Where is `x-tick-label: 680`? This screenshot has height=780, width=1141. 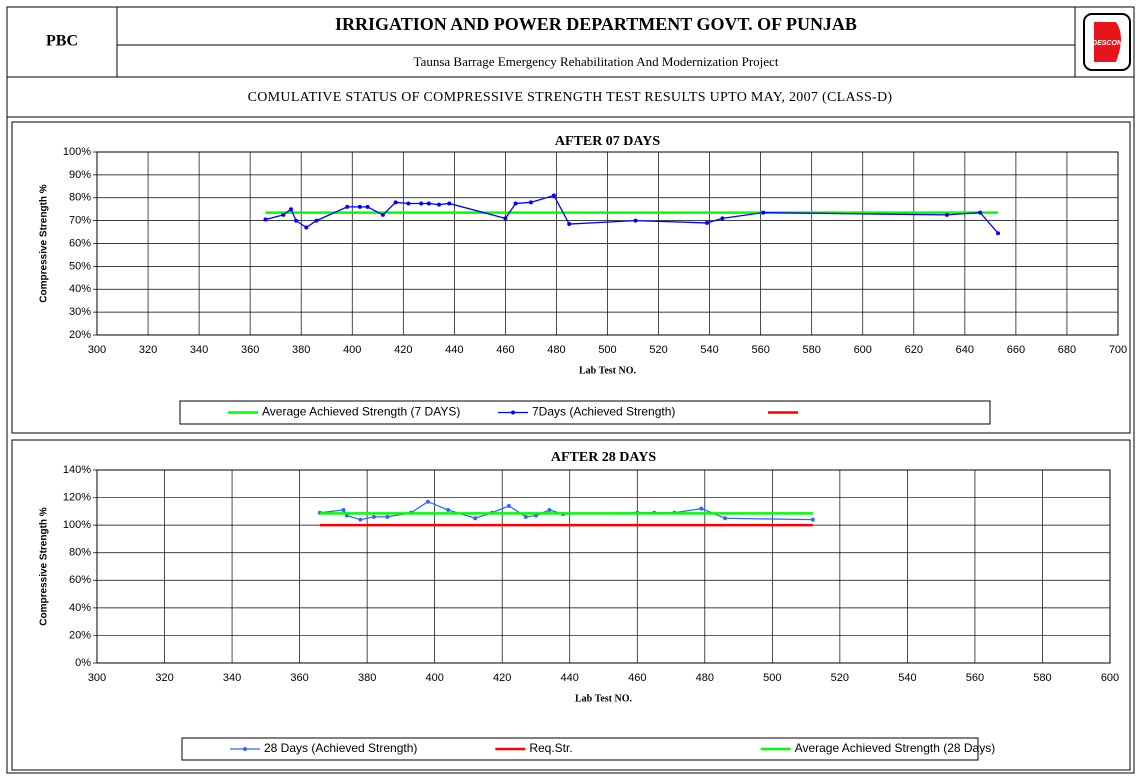 x-tick-label: 680 is located at coordinates (1067, 350).